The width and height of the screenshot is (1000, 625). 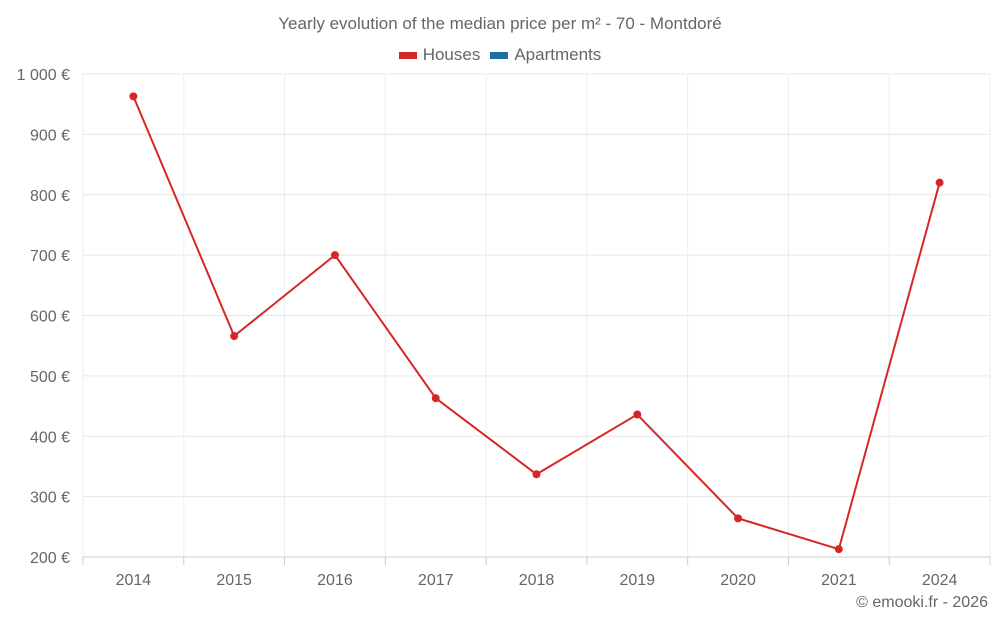 What do you see at coordinates (234, 580) in the screenshot?
I see `x-tick-label: 2015` at bounding box center [234, 580].